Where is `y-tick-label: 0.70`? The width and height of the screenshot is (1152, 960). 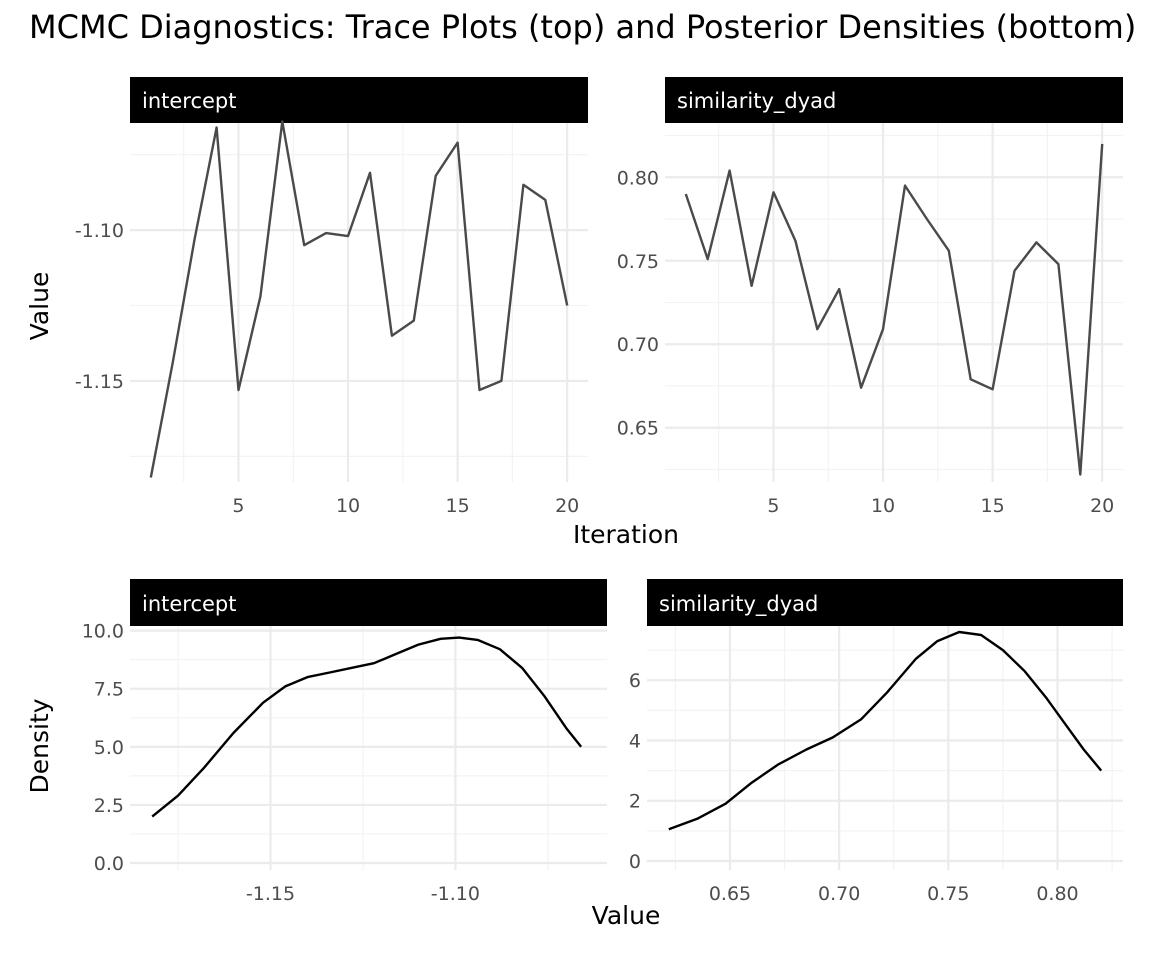 y-tick-label: 0.70 is located at coordinates (638, 345).